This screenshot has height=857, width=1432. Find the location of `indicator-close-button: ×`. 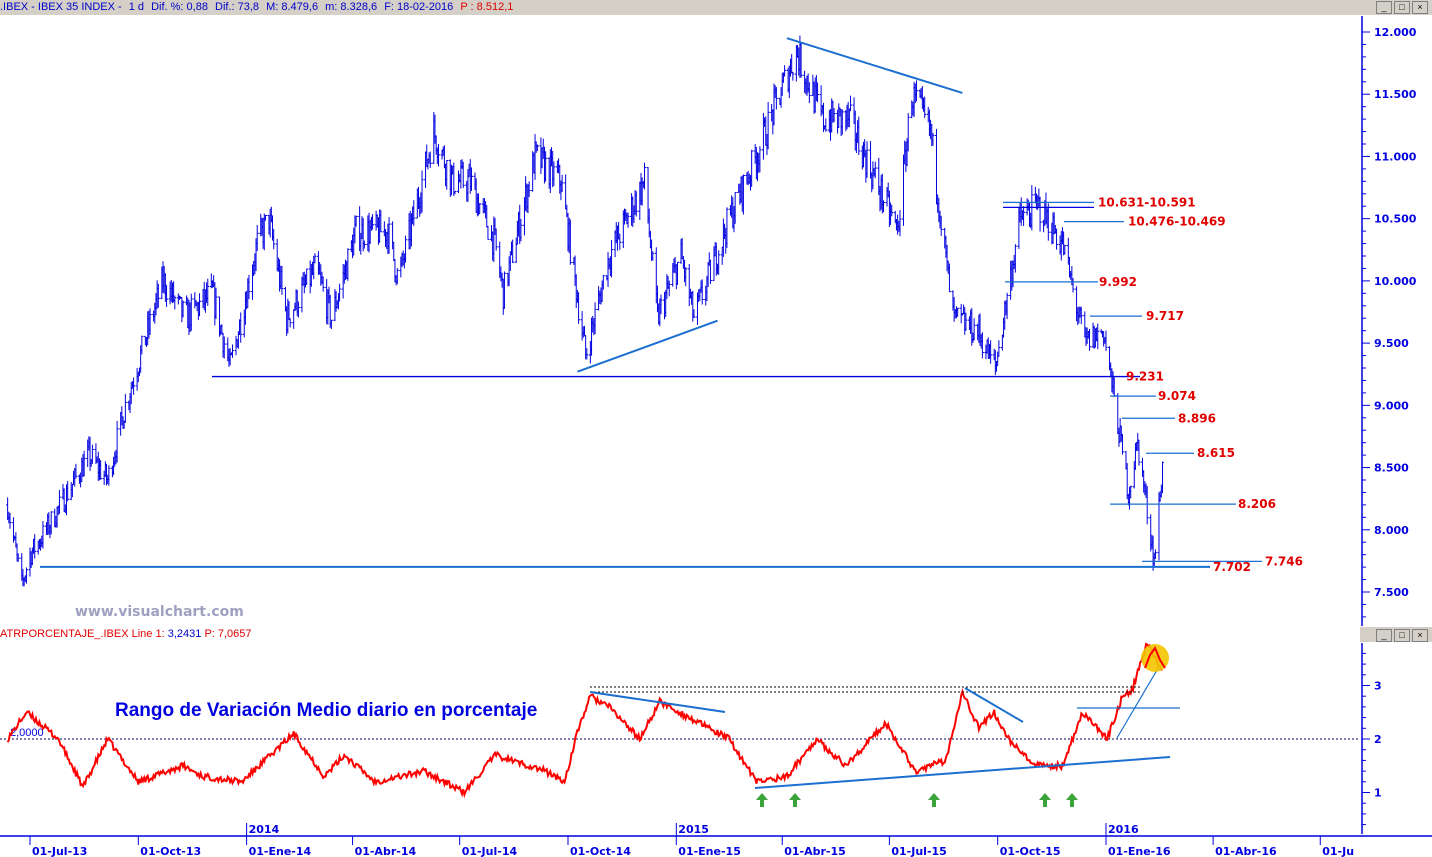

indicator-close-button: × is located at coordinates (1420, 635).